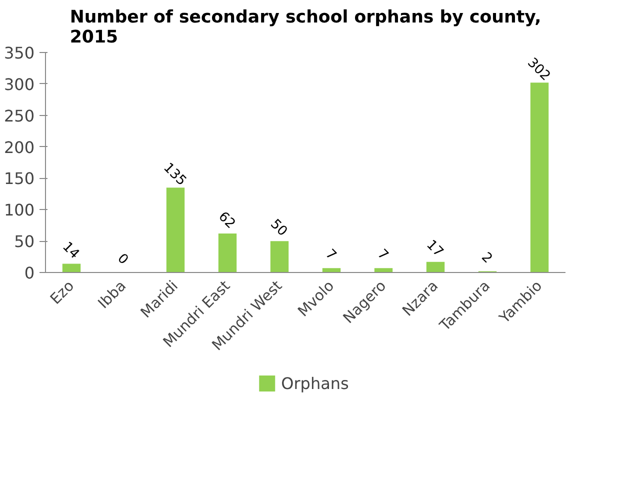  What do you see at coordinates (315, 383) in the screenshot?
I see `legend-label: Orphans` at bounding box center [315, 383].